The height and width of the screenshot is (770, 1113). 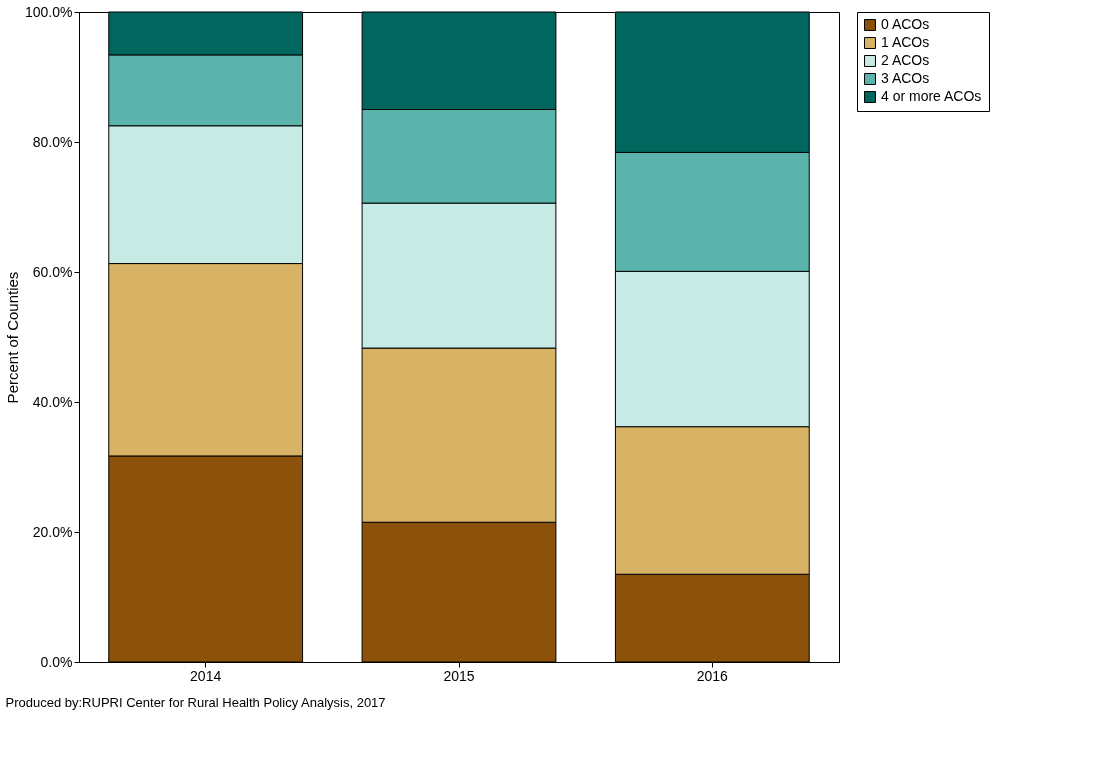 I want to click on x-tick-label: 2015, so click(x=459, y=675).